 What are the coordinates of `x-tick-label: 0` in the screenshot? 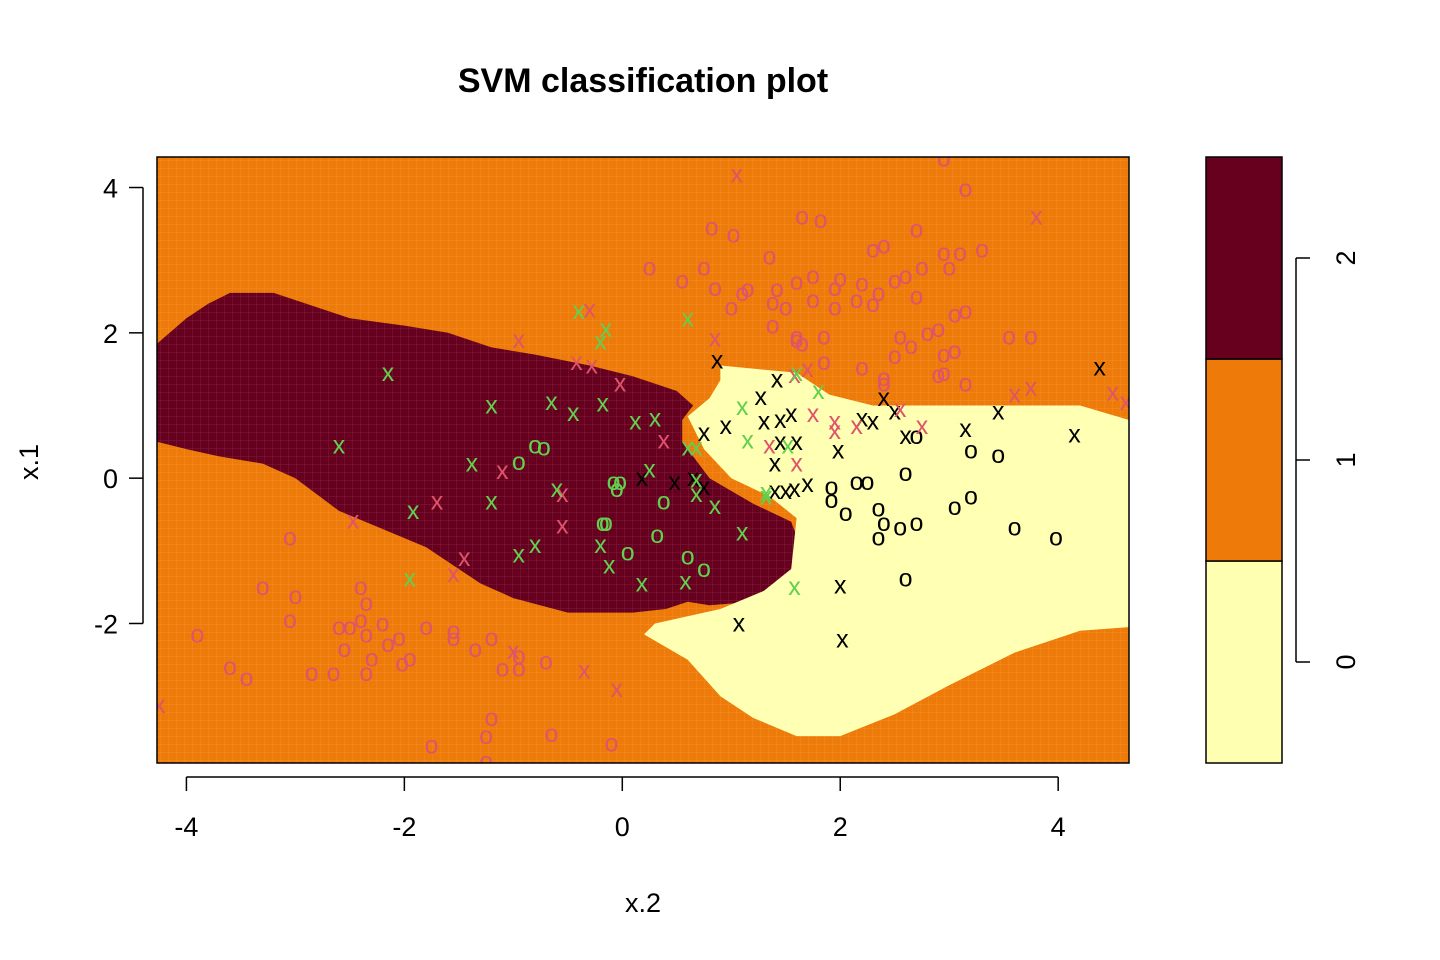 It's located at (622, 827).